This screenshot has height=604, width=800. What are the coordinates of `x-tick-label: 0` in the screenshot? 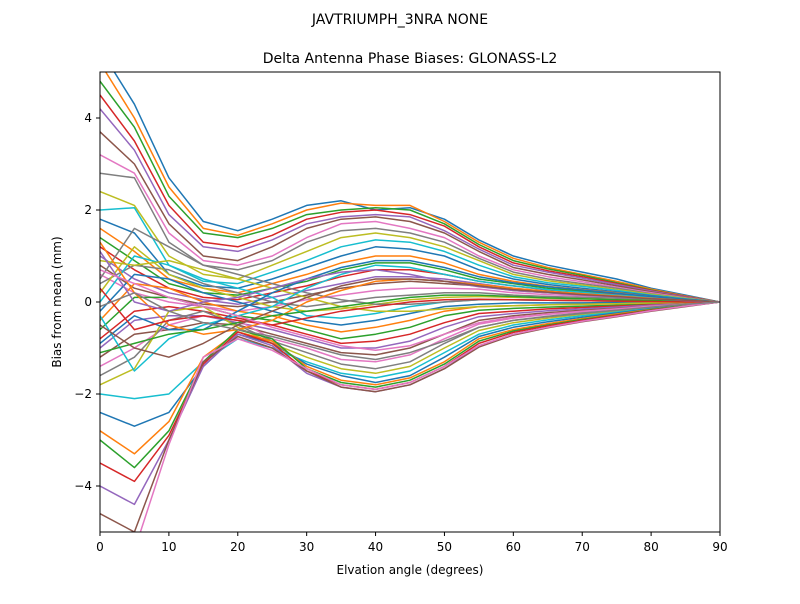 It's located at (100, 547).